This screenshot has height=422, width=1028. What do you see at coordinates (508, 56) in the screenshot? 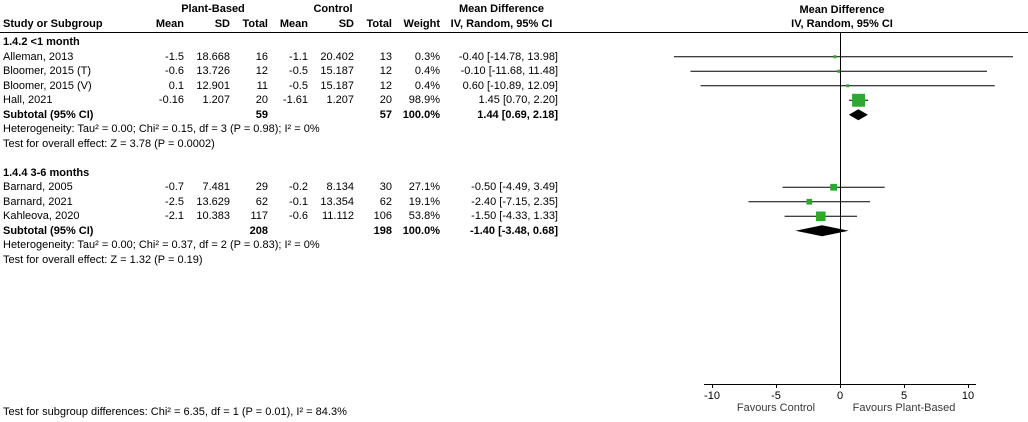
I see `study-ci-text: -0.40 [-14.78, 13.98]` at bounding box center [508, 56].